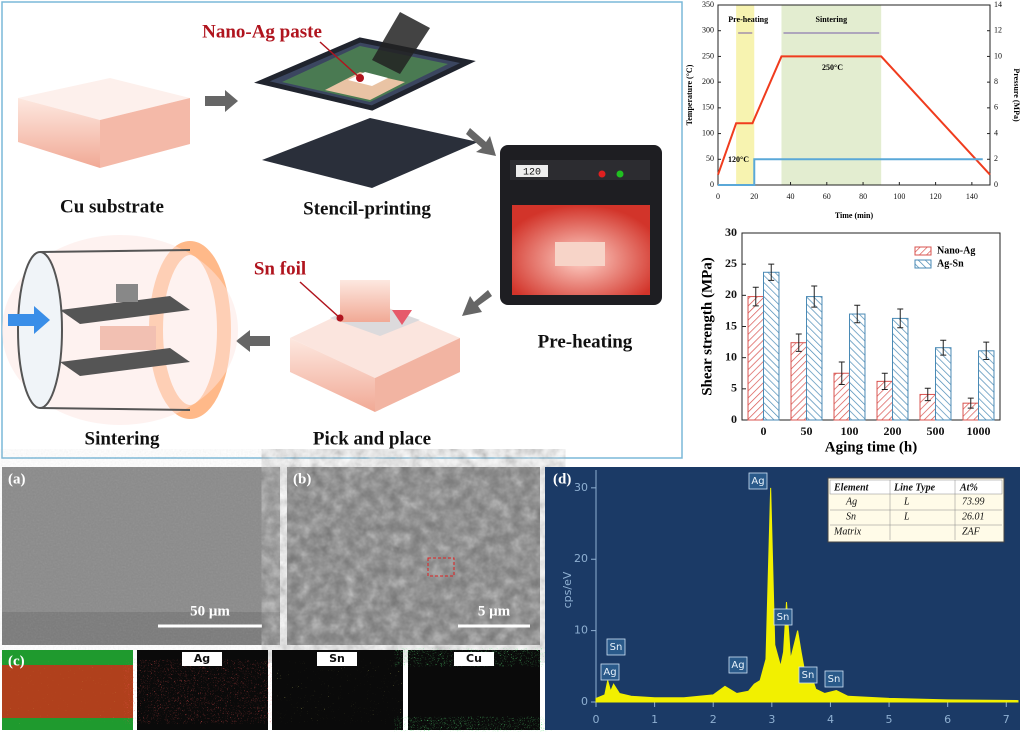  What do you see at coordinates (620, 174) in the screenshot?
I see `led` at bounding box center [620, 174].